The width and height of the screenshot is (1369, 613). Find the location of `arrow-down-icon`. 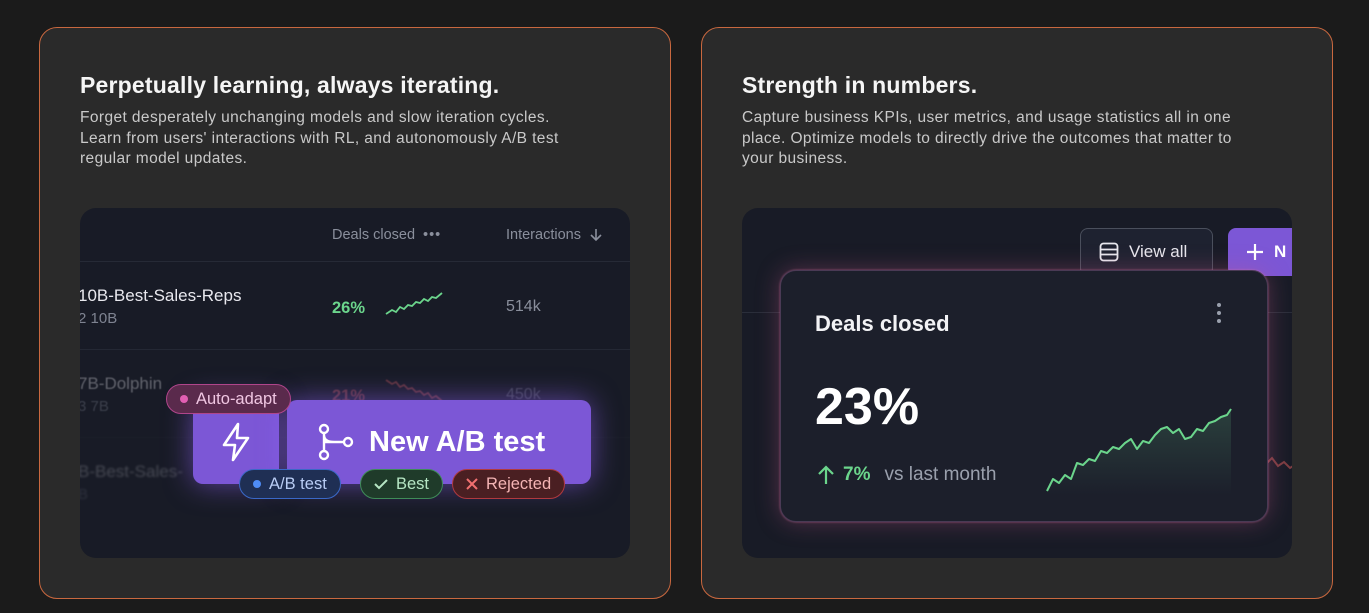

arrow-down-icon is located at coordinates (596, 235).